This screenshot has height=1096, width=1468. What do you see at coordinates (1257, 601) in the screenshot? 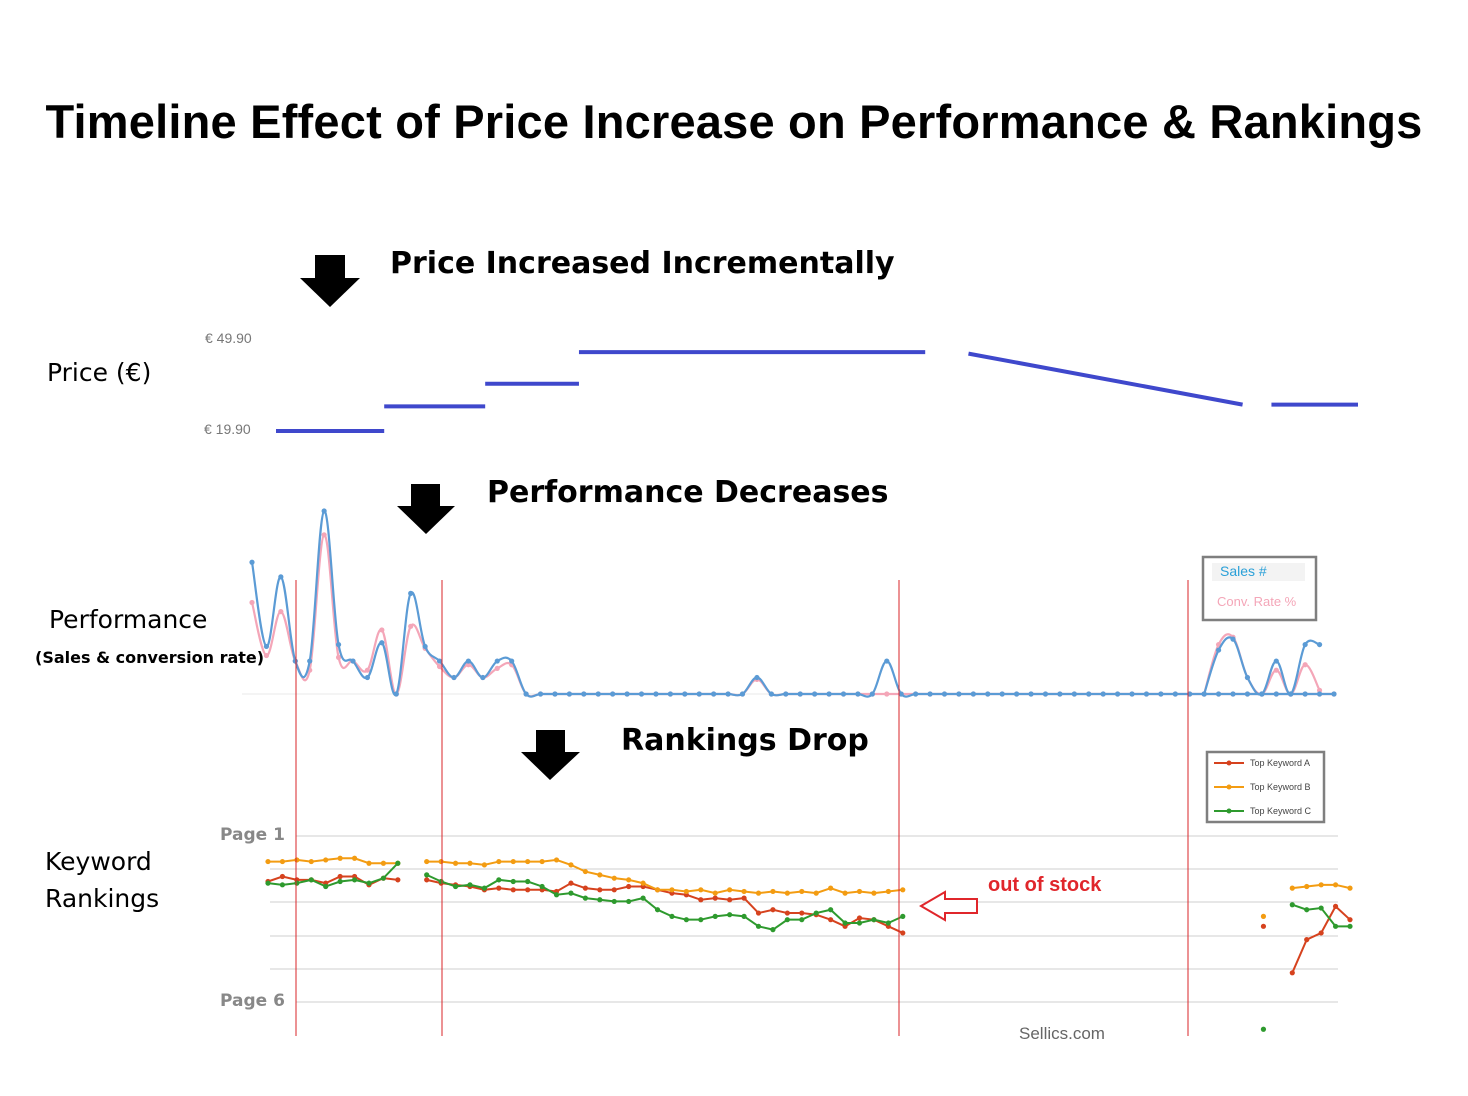
I see `legend-conv-rate: Conv. Rate %` at bounding box center [1257, 601].